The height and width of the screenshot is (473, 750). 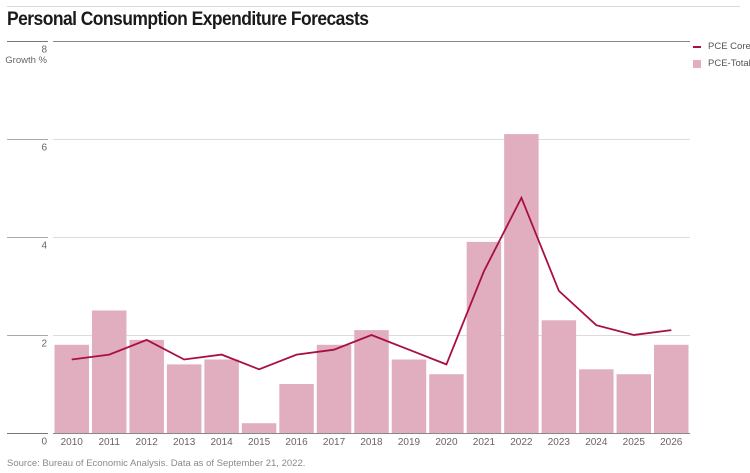 I want to click on x-tick-label: 2025, so click(x=634, y=442).